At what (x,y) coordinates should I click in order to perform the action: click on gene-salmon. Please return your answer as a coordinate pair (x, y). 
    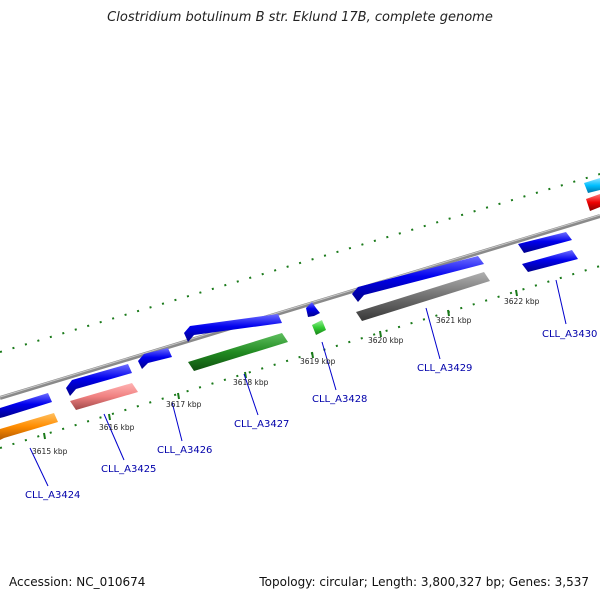
    Looking at the image, I should click on (104, 396).